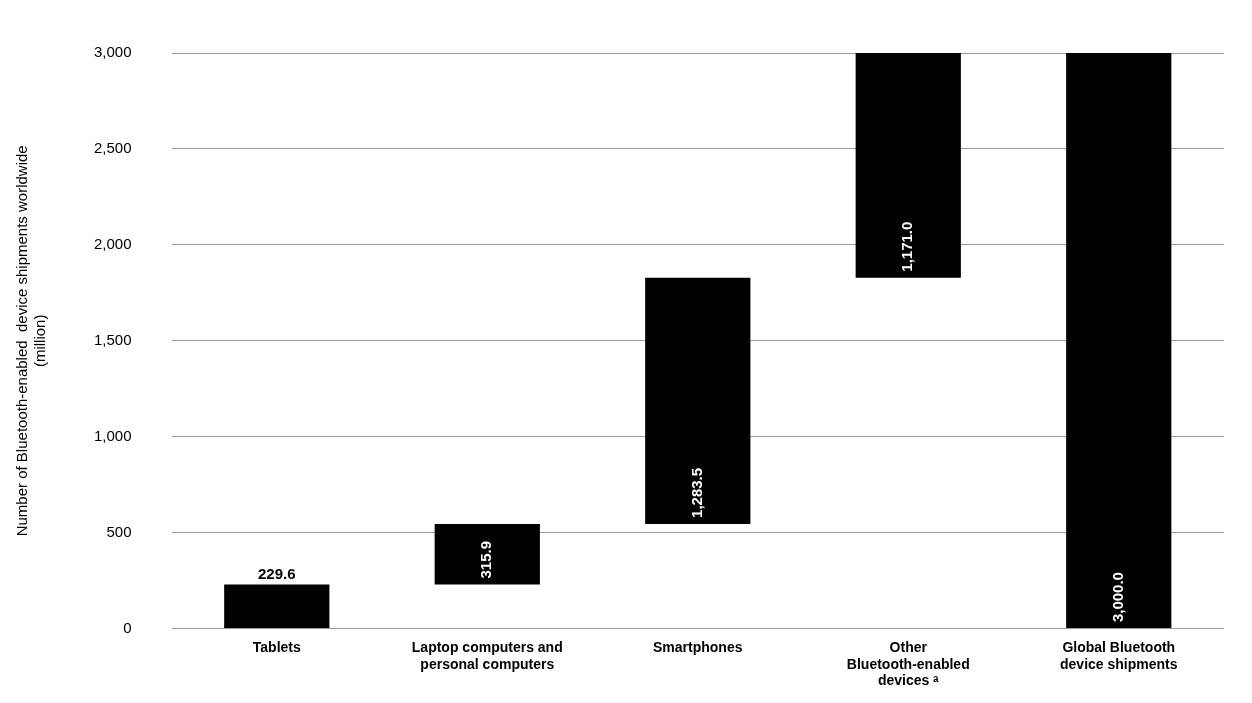  What do you see at coordinates (127, 627) in the screenshot?
I see `y-tick-label: 0` at bounding box center [127, 627].